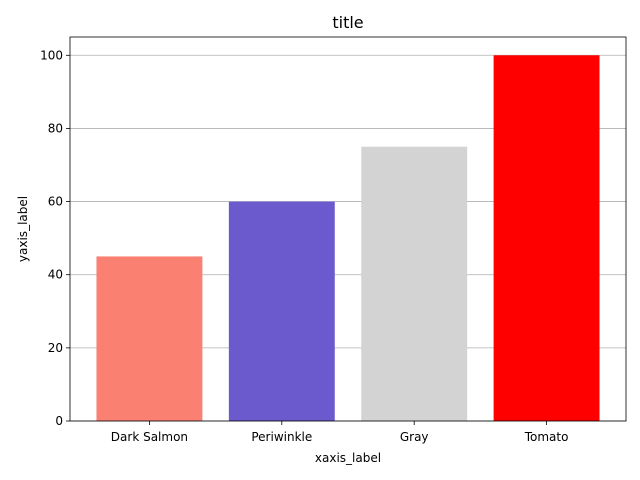  I want to click on x-tick-label: Periwinkle, so click(281, 437).